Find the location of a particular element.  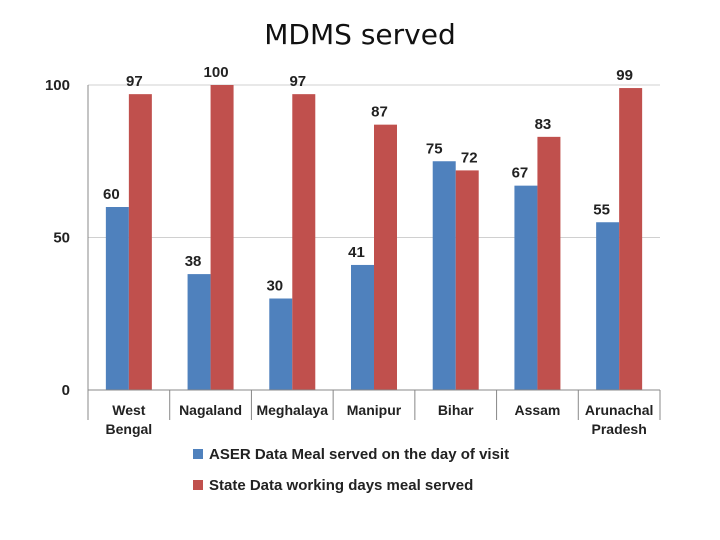

data-label-series-1: 38 is located at coordinates (193, 261).